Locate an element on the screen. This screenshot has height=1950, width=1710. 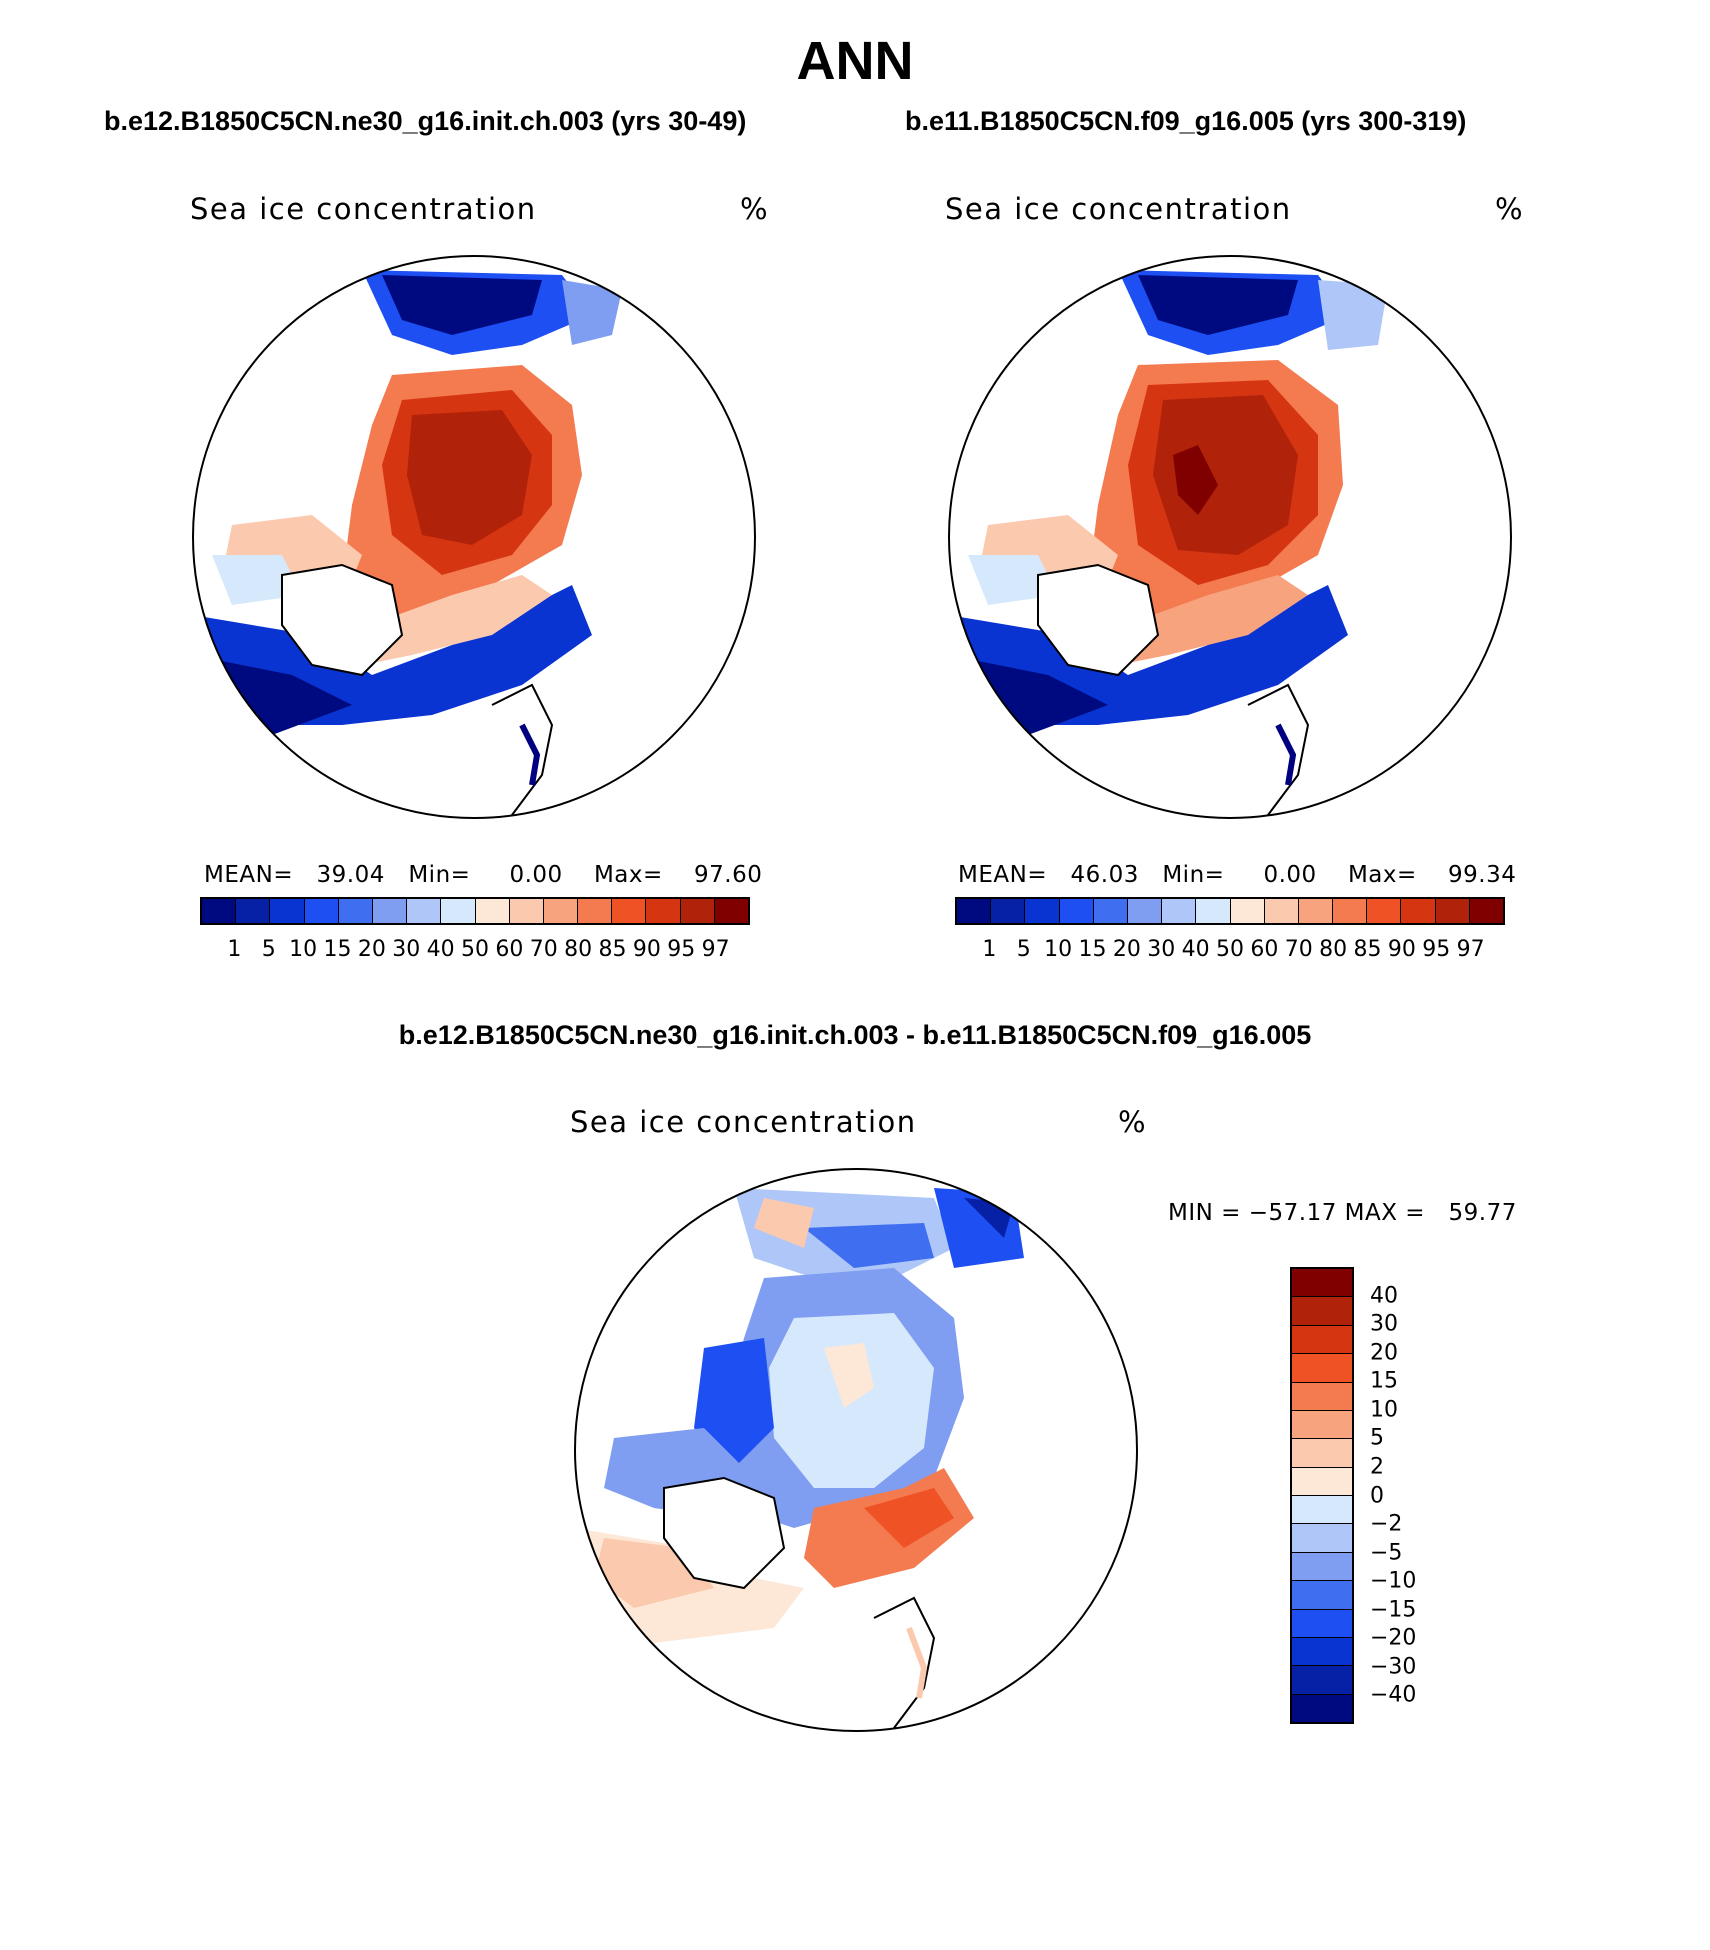
panel1-max-label: Max= is located at coordinates (628, 875).